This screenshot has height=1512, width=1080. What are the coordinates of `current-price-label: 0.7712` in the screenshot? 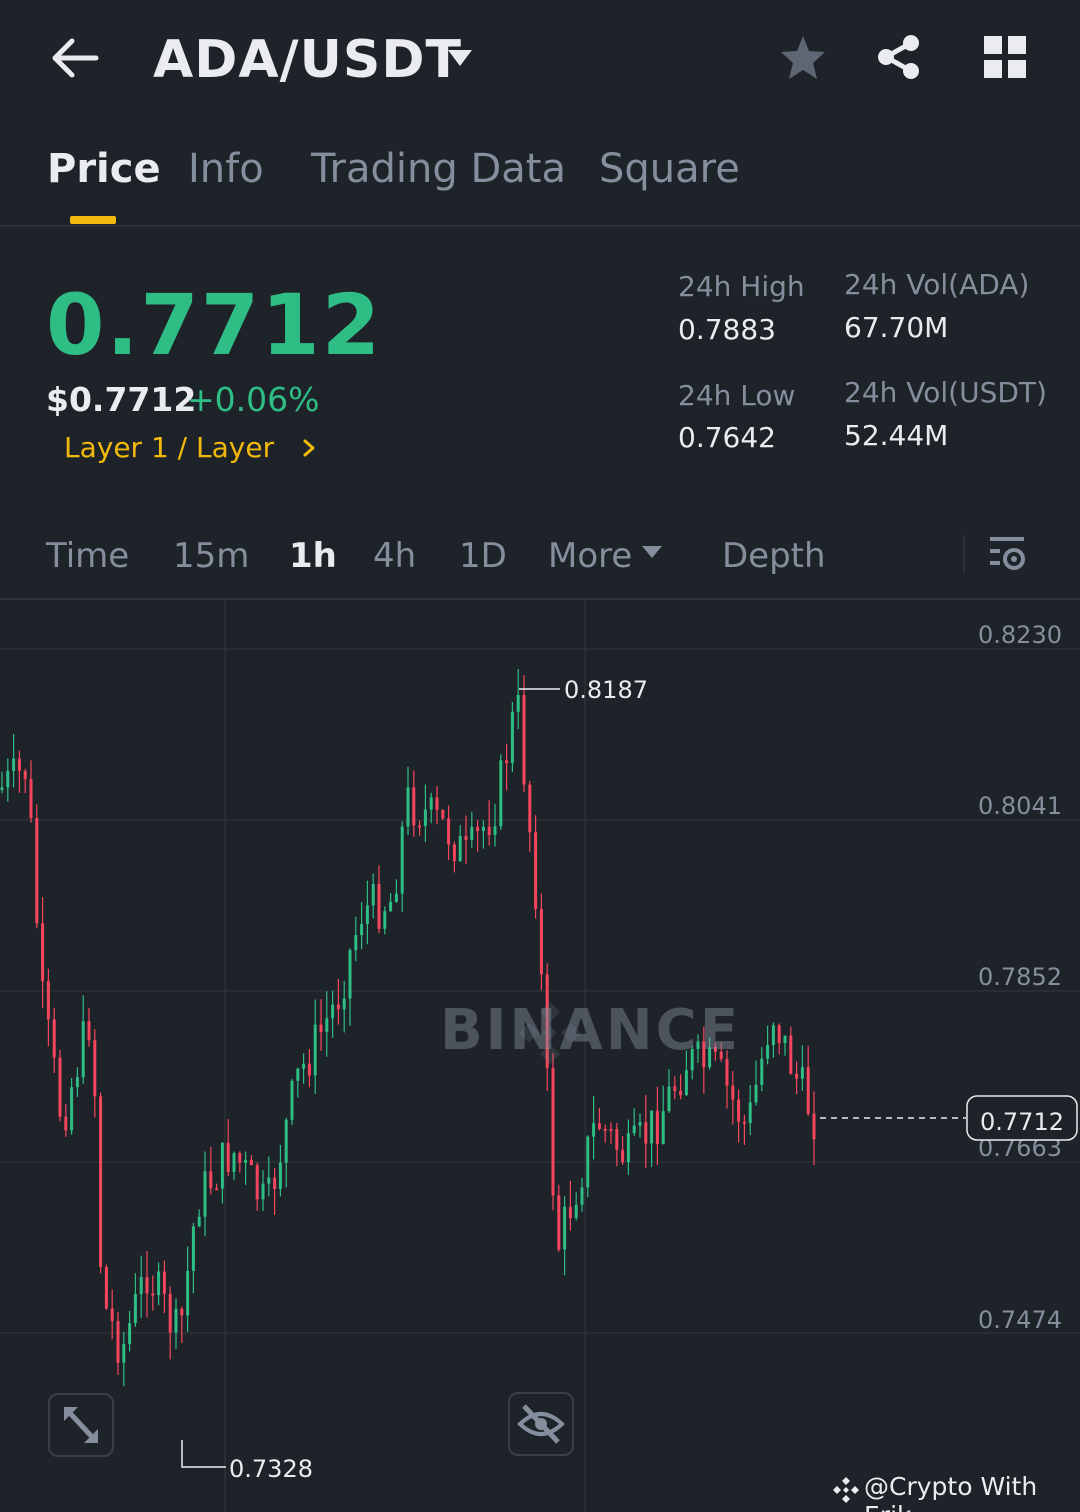 It's located at (1022, 1122).